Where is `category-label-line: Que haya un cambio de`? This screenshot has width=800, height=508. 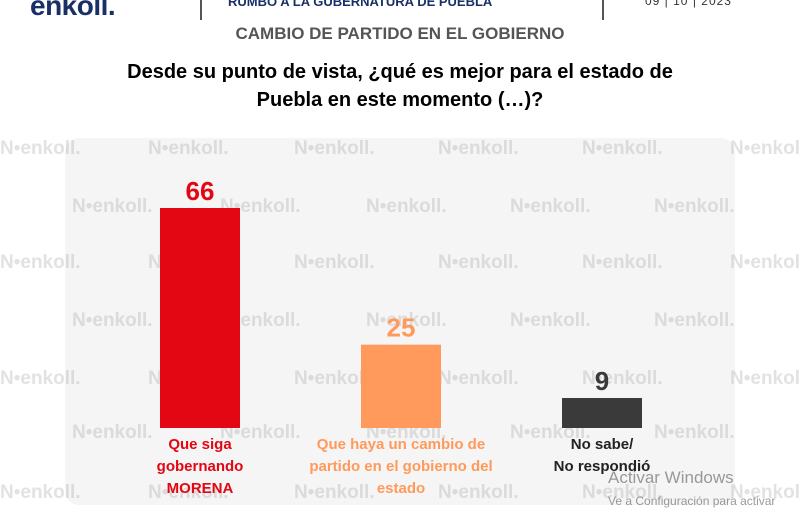 category-label-line: Que haya un cambio de is located at coordinates (401, 444).